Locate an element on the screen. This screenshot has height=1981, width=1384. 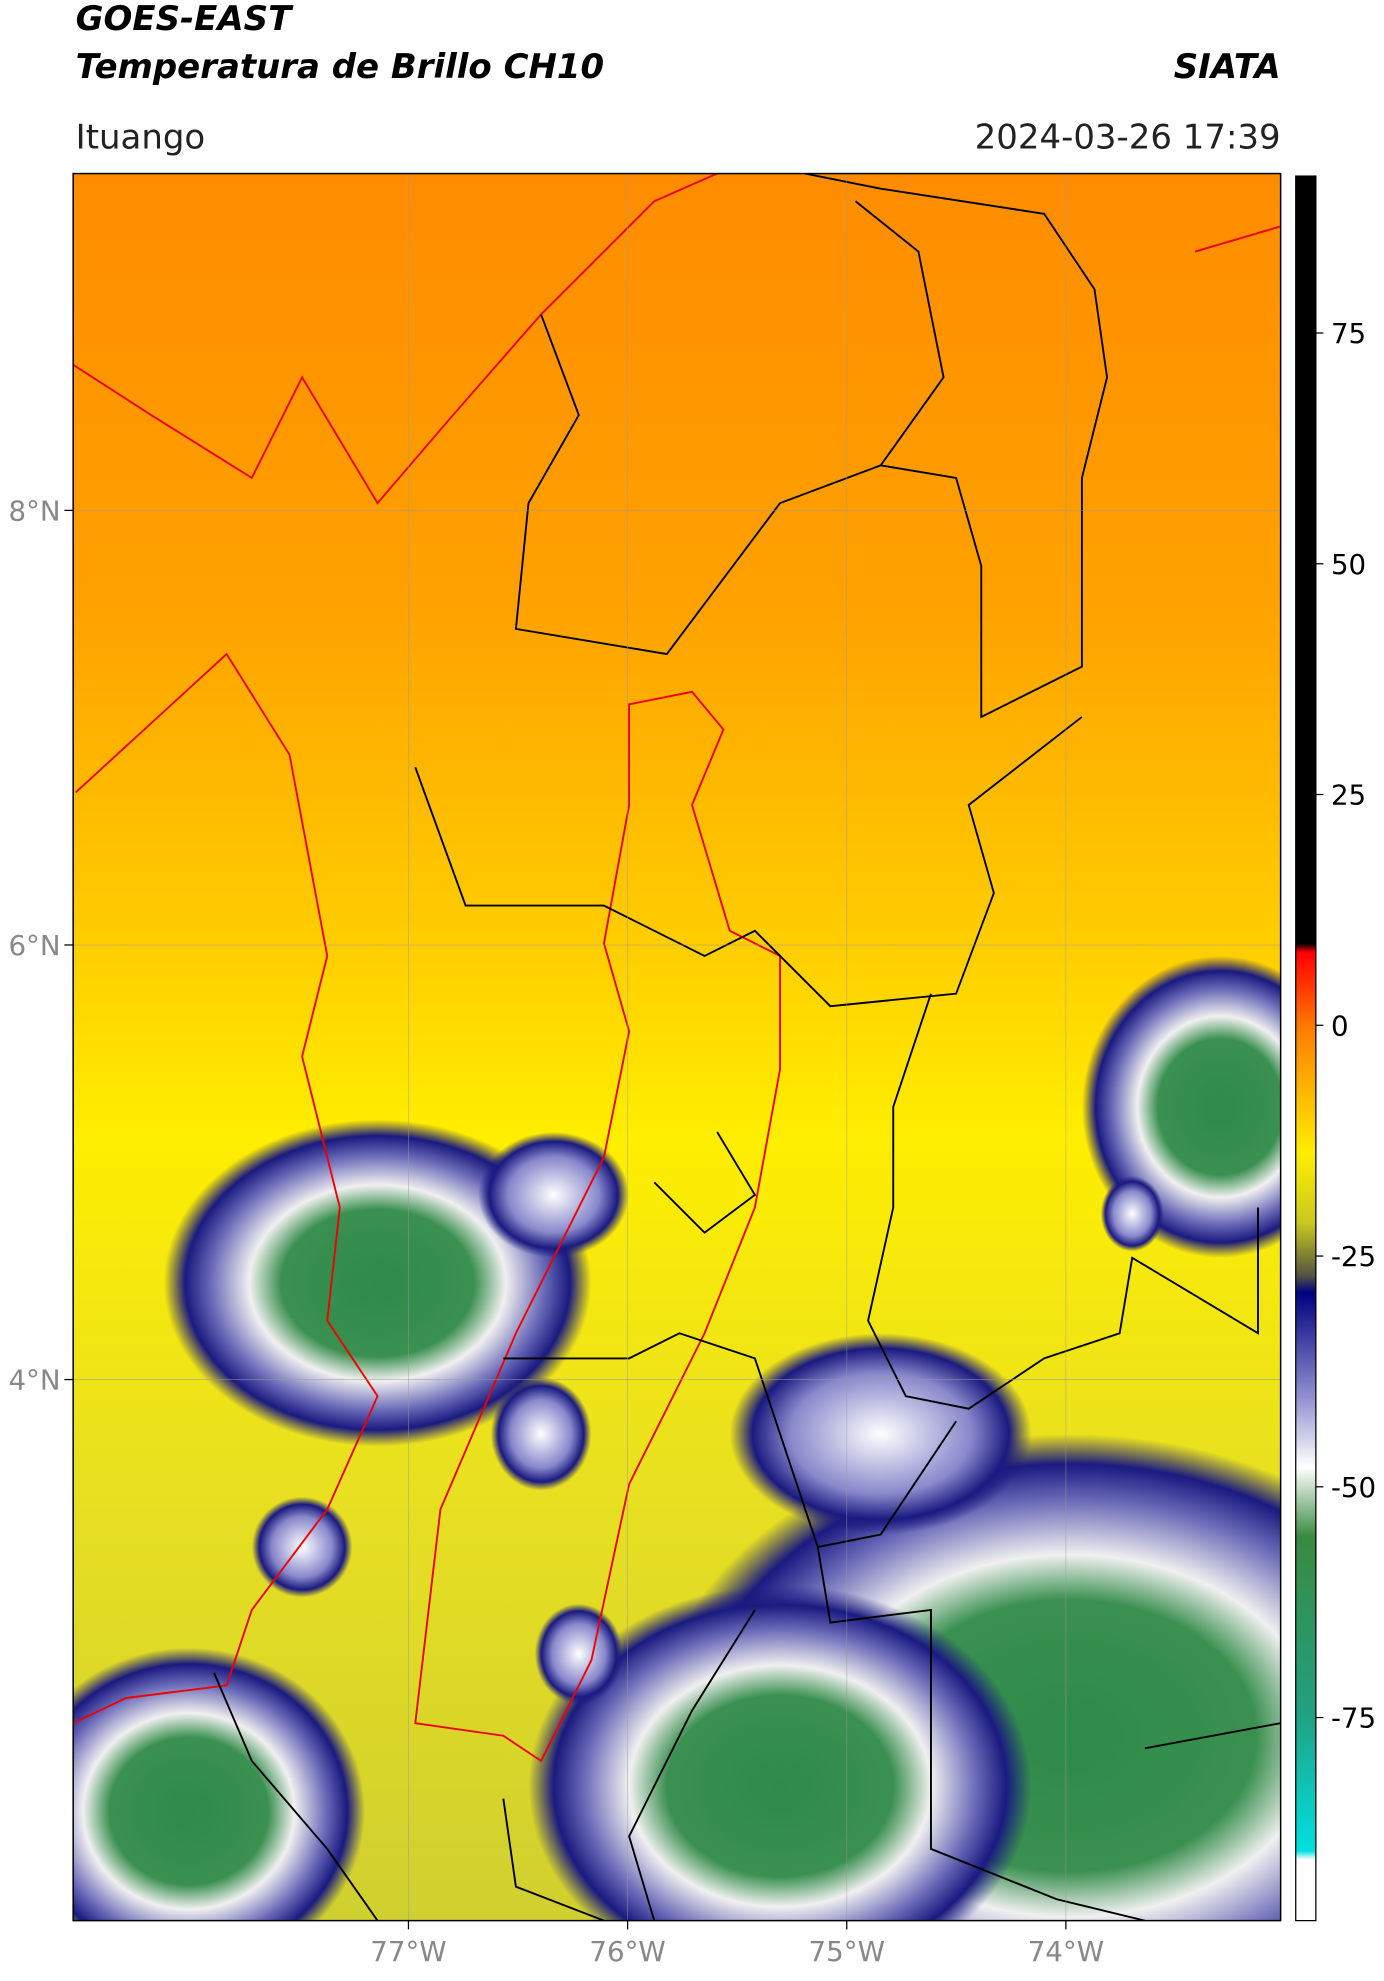
x-tick-label: 76°W is located at coordinates (627, 1951).